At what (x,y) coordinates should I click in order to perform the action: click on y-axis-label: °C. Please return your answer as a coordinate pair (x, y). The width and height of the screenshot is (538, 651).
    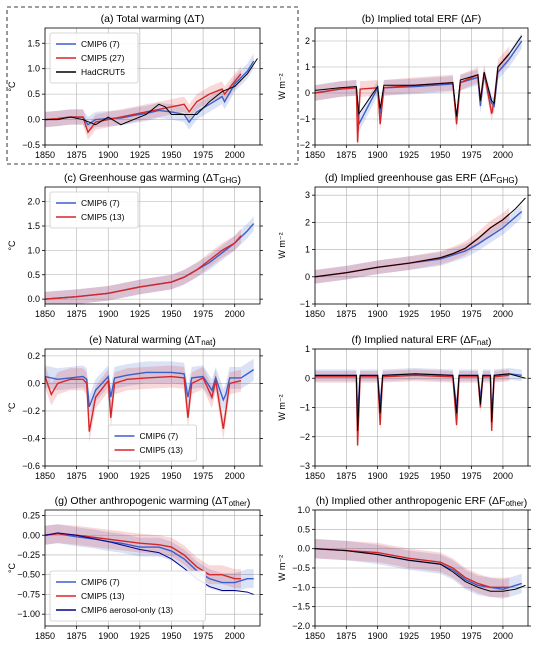
    Looking at the image, I should click on (12, 245).